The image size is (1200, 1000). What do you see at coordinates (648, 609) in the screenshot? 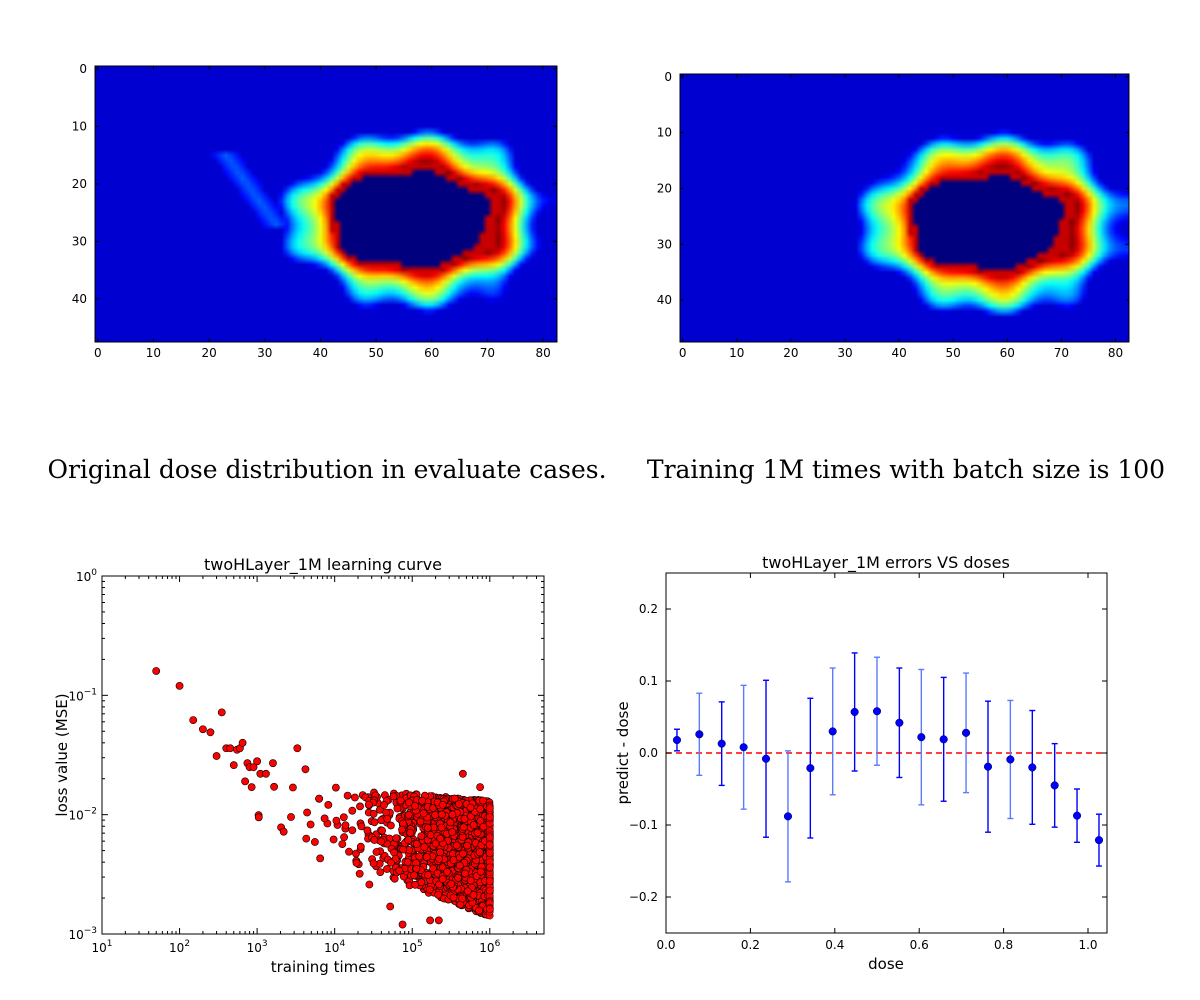
I see `y-tick-label: 0.2` at bounding box center [648, 609].